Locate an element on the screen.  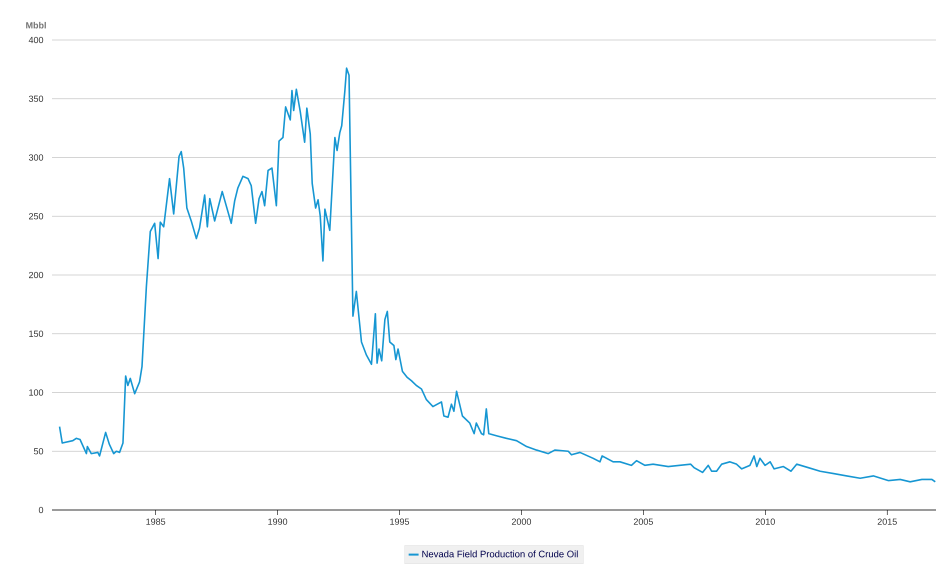
x-tick-label: 2015 is located at coordinates (887, 521).